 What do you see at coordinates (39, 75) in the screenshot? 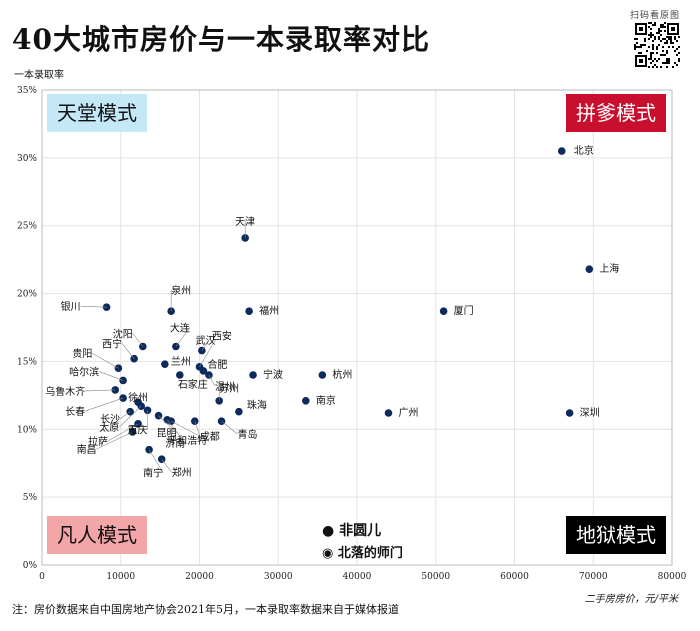
I see `y-axis-label: 一本录取率` at bounding box center [39, 75].